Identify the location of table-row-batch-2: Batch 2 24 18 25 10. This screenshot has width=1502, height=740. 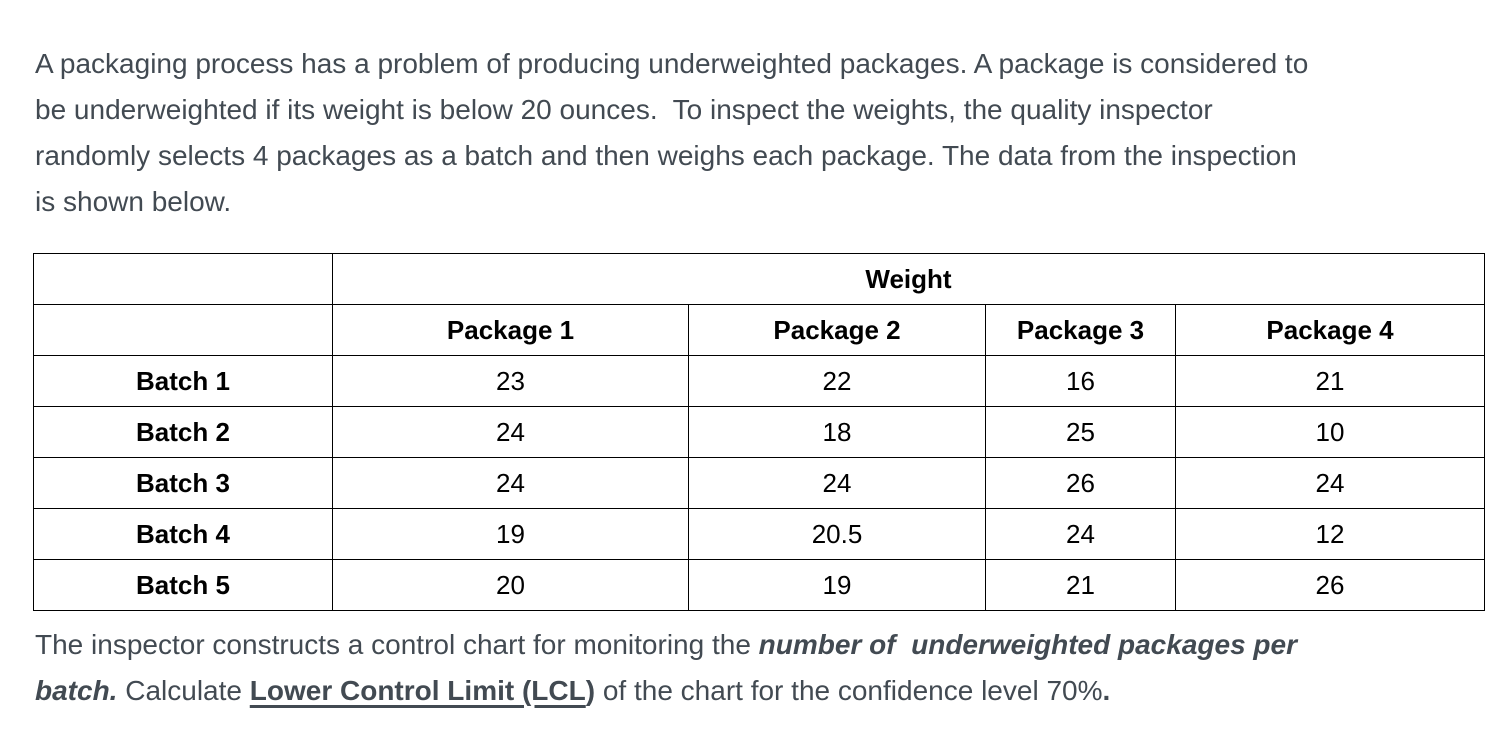
(759, 432).